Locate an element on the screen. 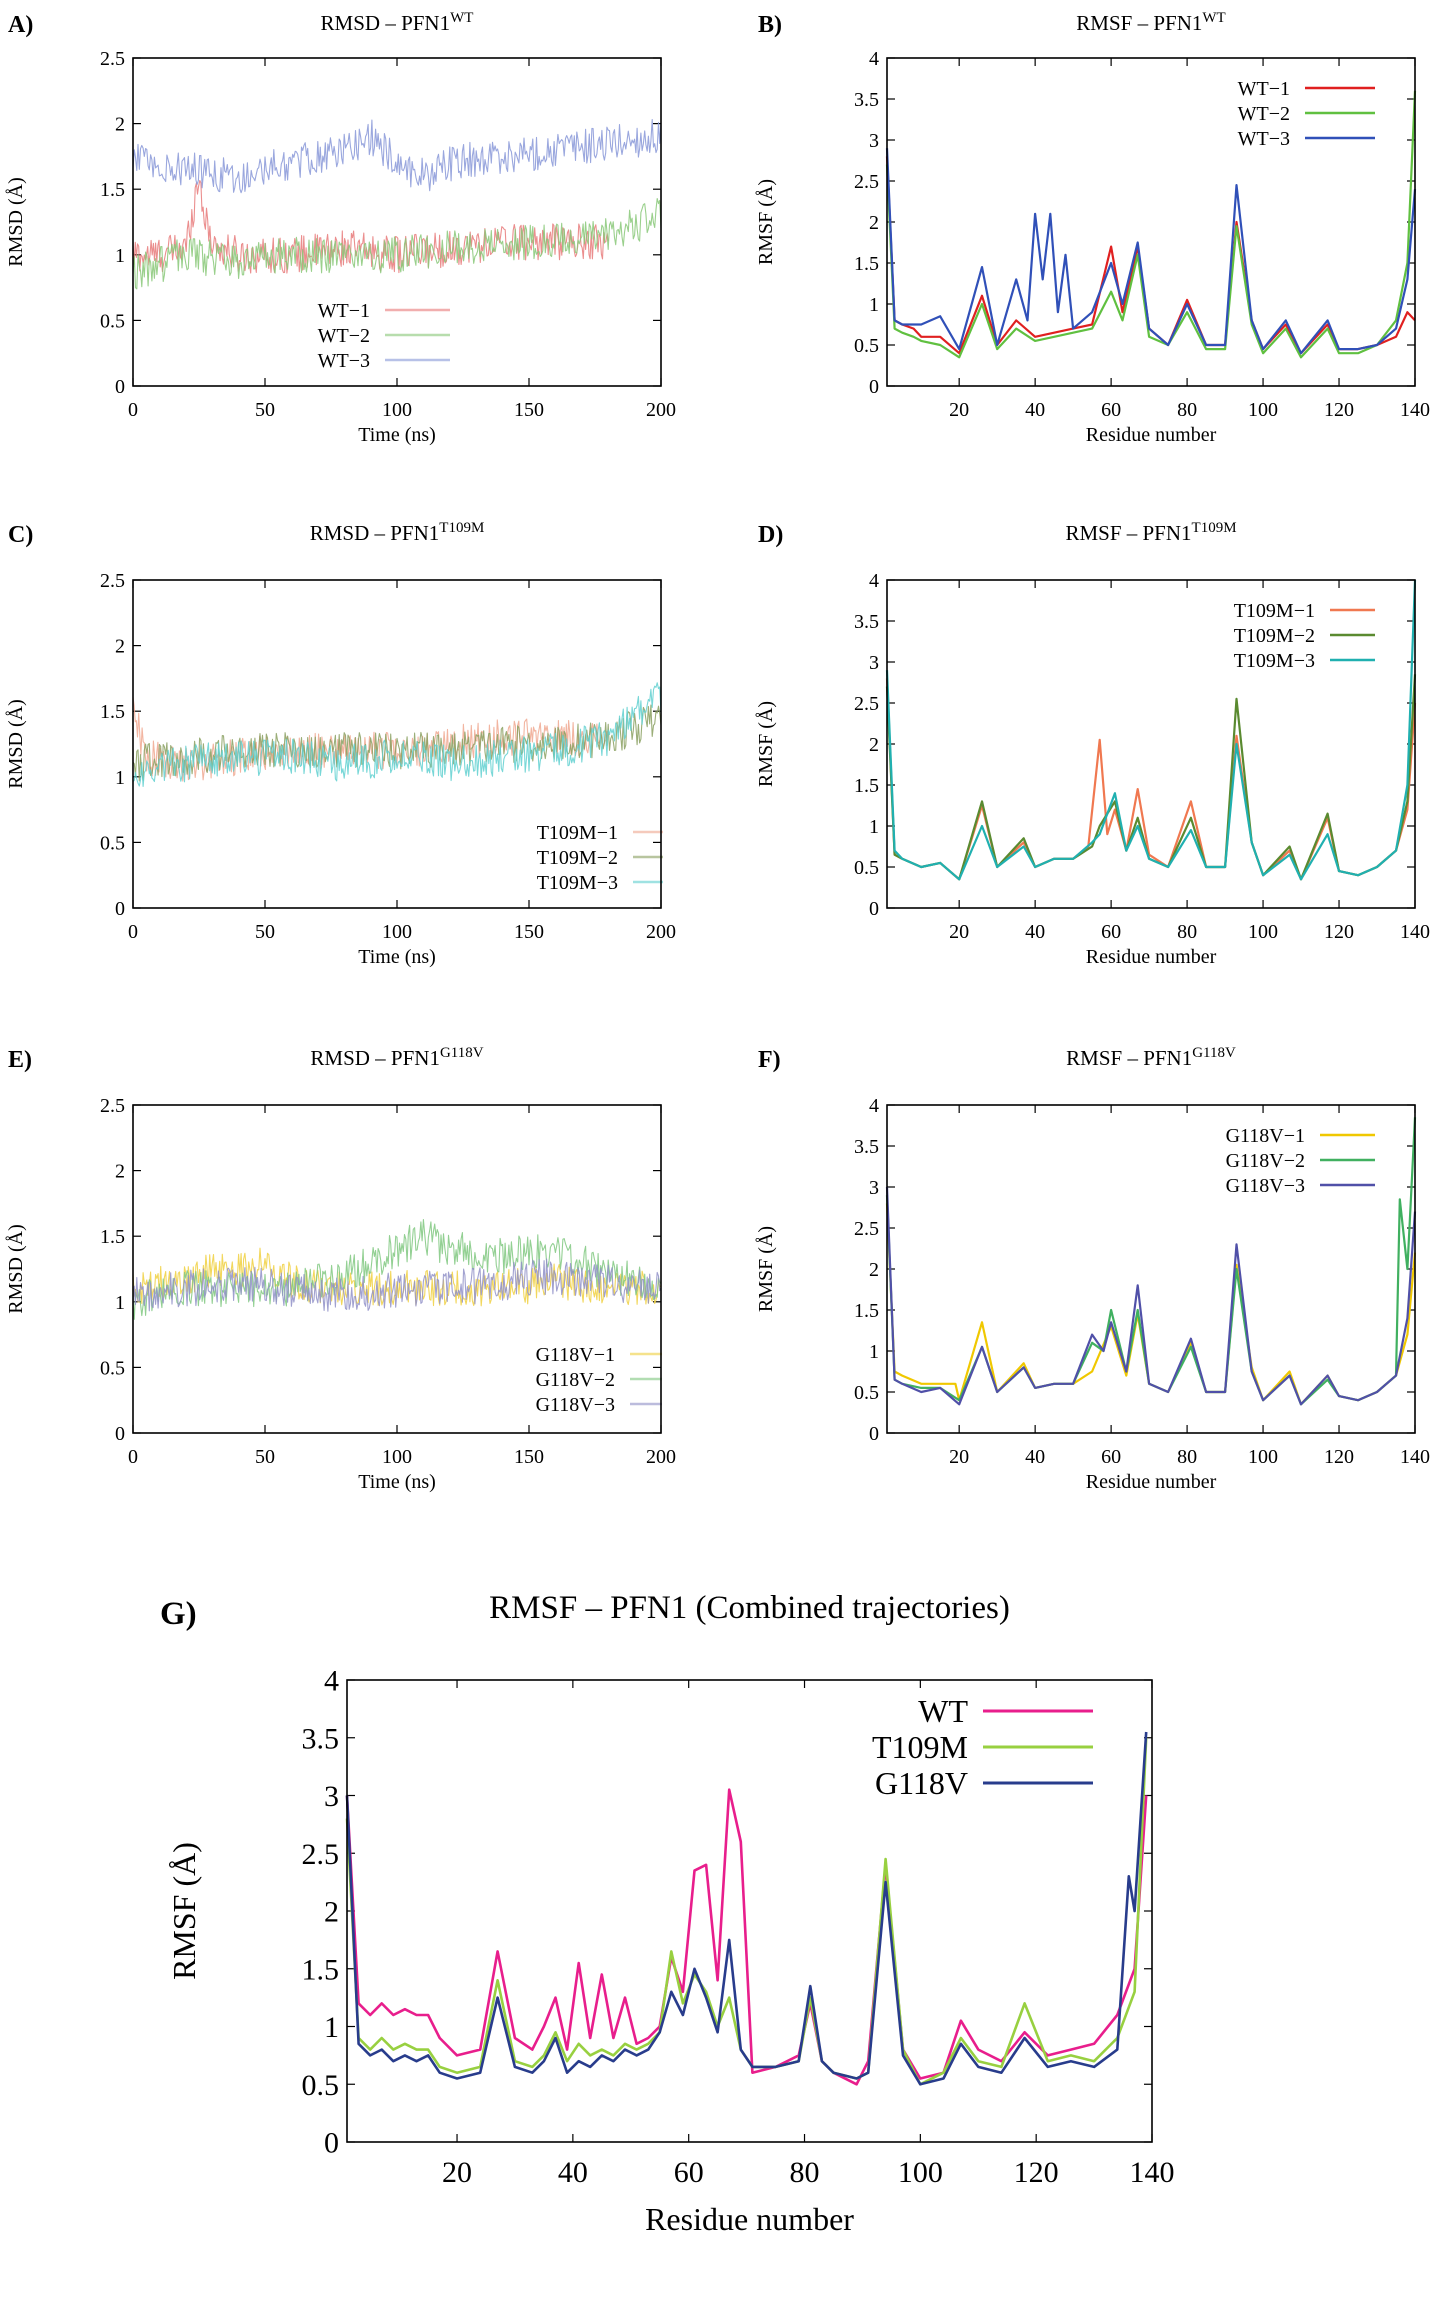 Image resolution: width=1447 pixels, height=2300 pixels. panel-label: B) is located at coordinates (770, 25).